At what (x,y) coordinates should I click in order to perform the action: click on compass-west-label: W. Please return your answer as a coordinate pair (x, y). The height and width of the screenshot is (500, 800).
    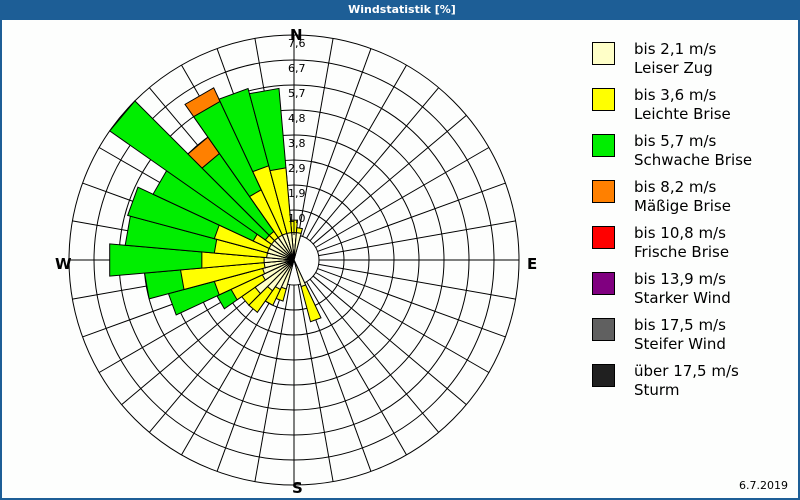
    Looking at the image, I should click on (63, 264).